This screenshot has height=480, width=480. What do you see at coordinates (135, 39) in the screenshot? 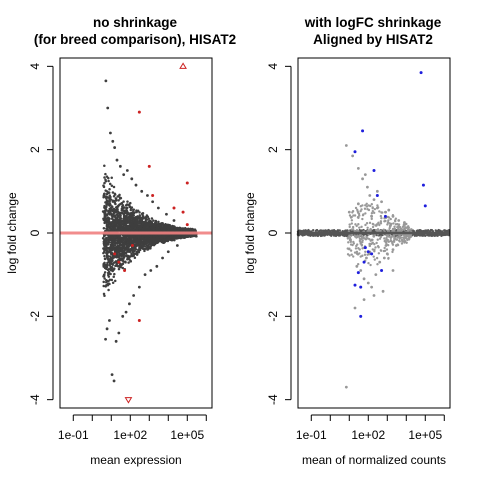
I see `panel-title-line-2: (for breed comparison), HISAT2` at bounding box center [135, 39].